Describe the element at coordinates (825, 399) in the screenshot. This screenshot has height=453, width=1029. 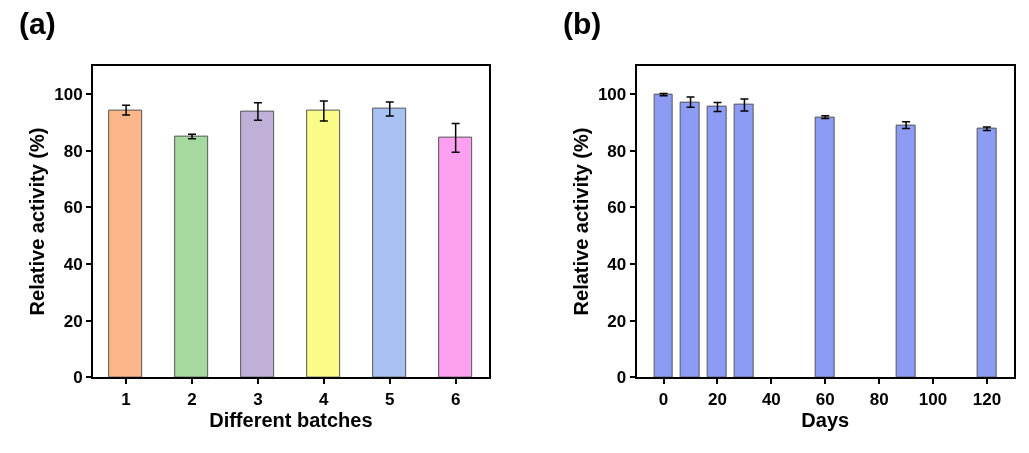
I see `x-tick-label: 60` at that location.